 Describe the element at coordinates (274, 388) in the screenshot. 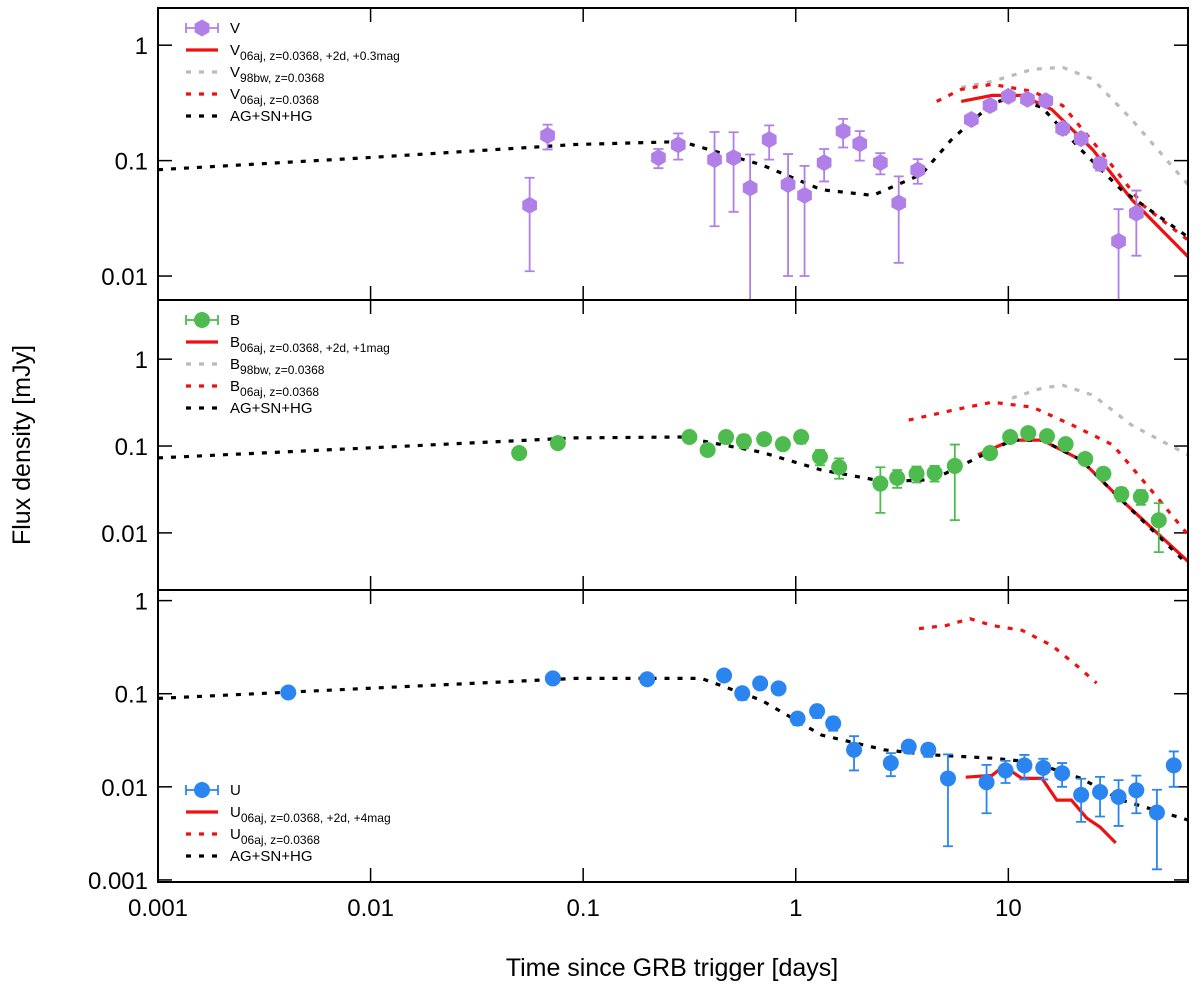

I see `legend-label: B06aj, z=0.0368` at that location.